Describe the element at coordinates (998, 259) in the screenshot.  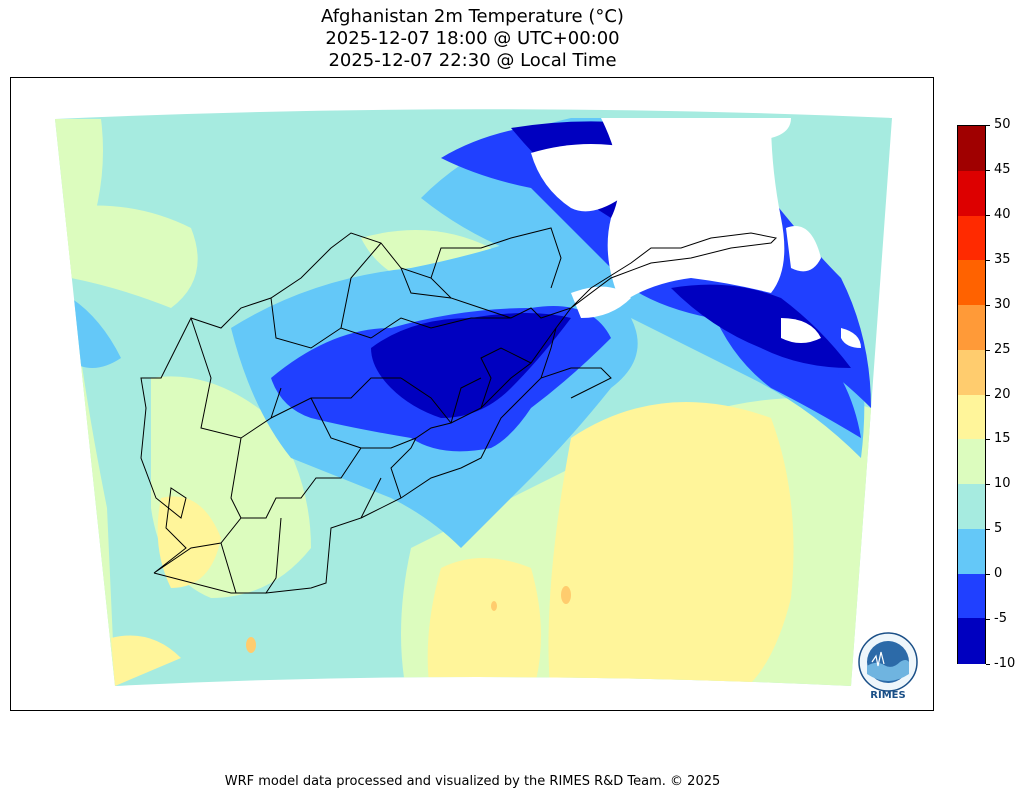
I see `colorbar-tick-label: 35` at that location.